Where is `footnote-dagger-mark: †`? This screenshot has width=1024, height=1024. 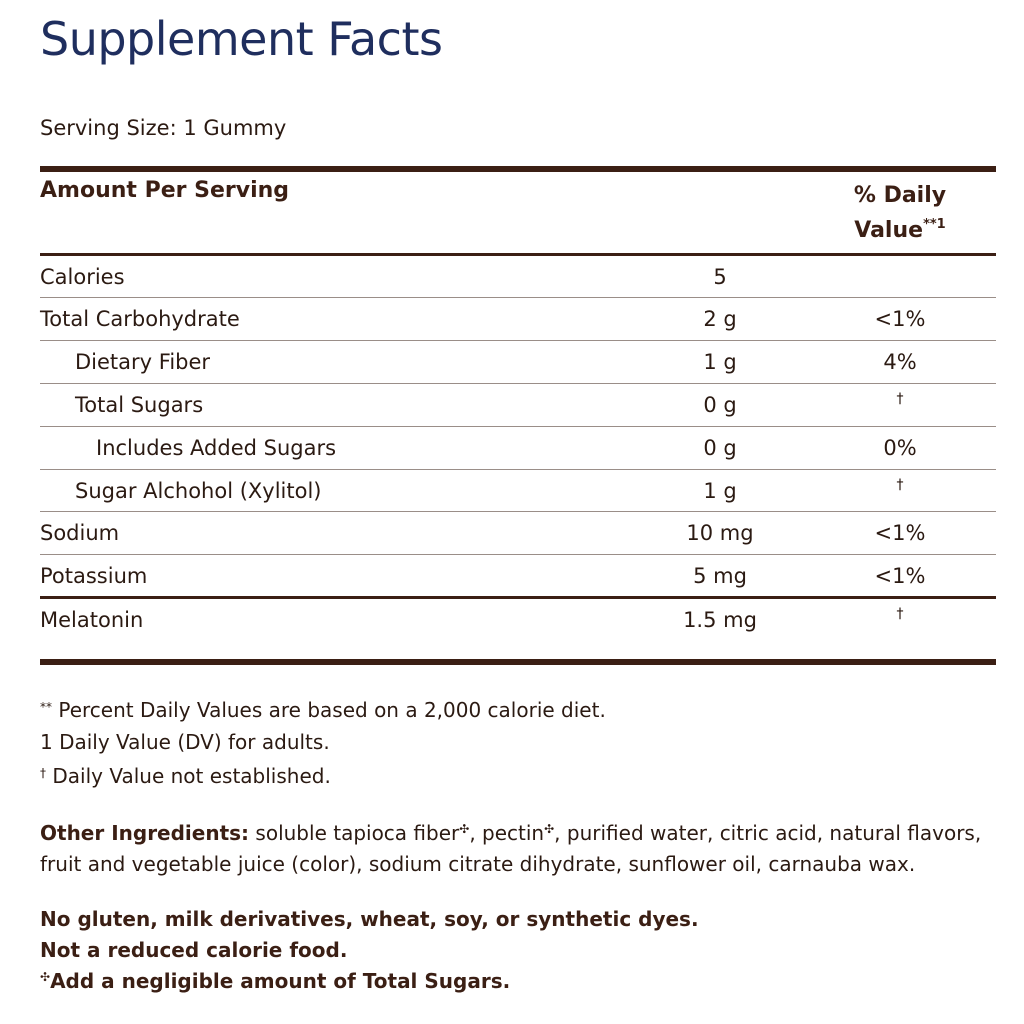
footnote-dagger-mark: † is located at coordinates (43, 773).